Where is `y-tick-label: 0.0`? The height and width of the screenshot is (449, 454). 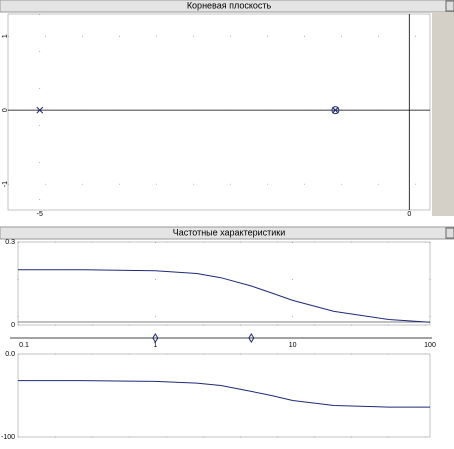 y-tick-label: 0.0 is located at coordinates (10, 354).